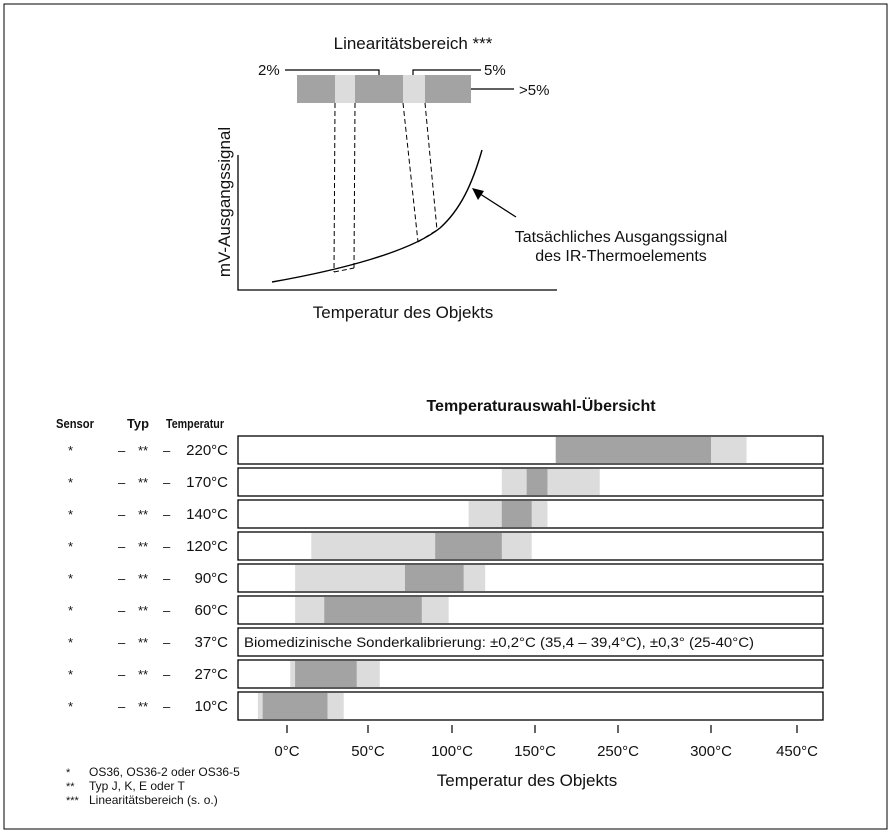 Image resolution: width=893 pixels, height=833 pixels. Describe the element at coordinates (207, 450) in the screenshot. I see `row-temperature-label: 220°C` at that location.